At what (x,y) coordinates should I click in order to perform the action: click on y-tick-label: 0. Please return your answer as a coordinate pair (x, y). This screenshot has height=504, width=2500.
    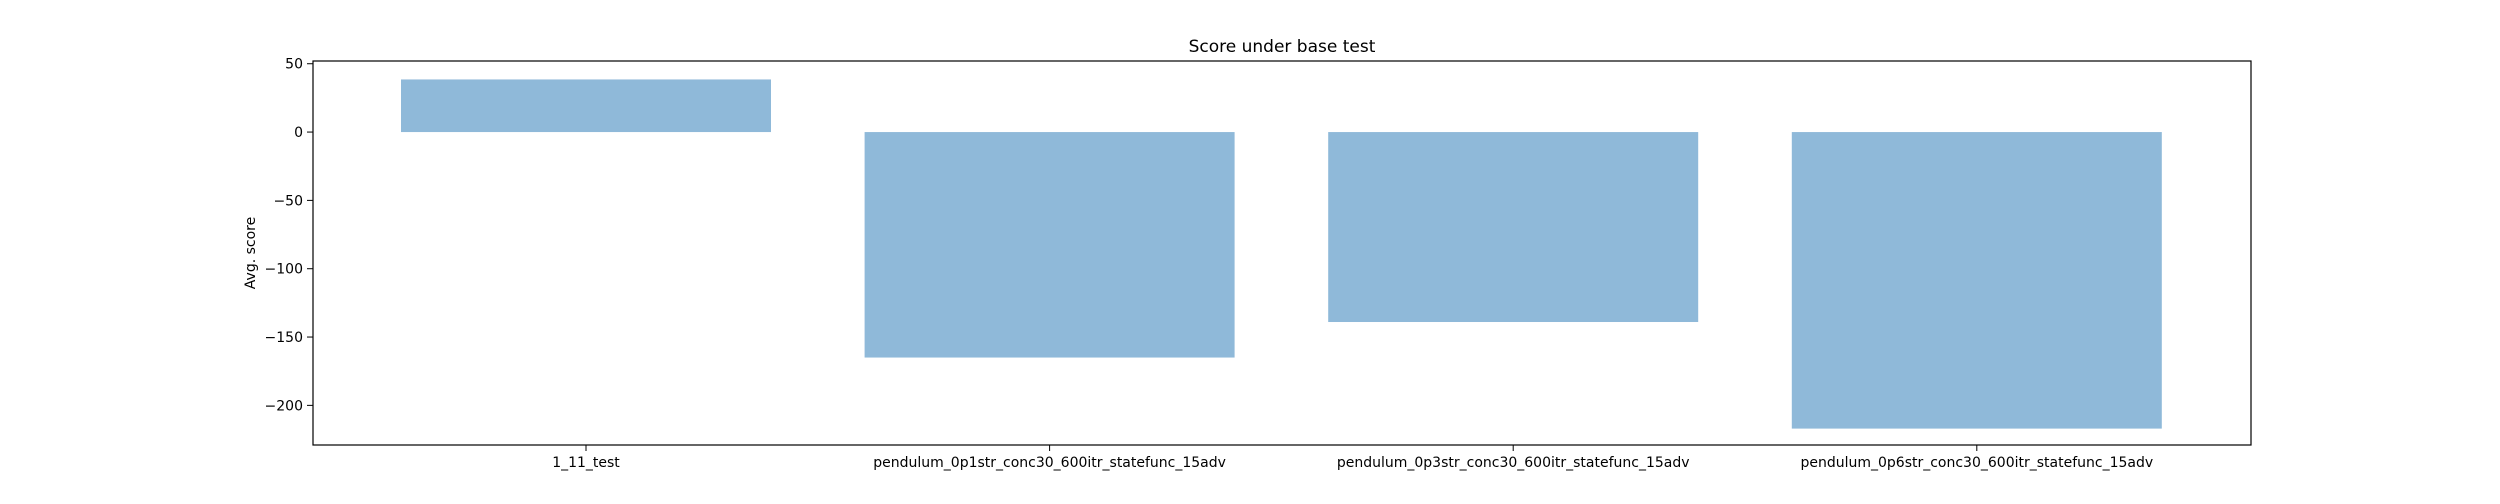
    Looking at the image, I should click on (298, 133).